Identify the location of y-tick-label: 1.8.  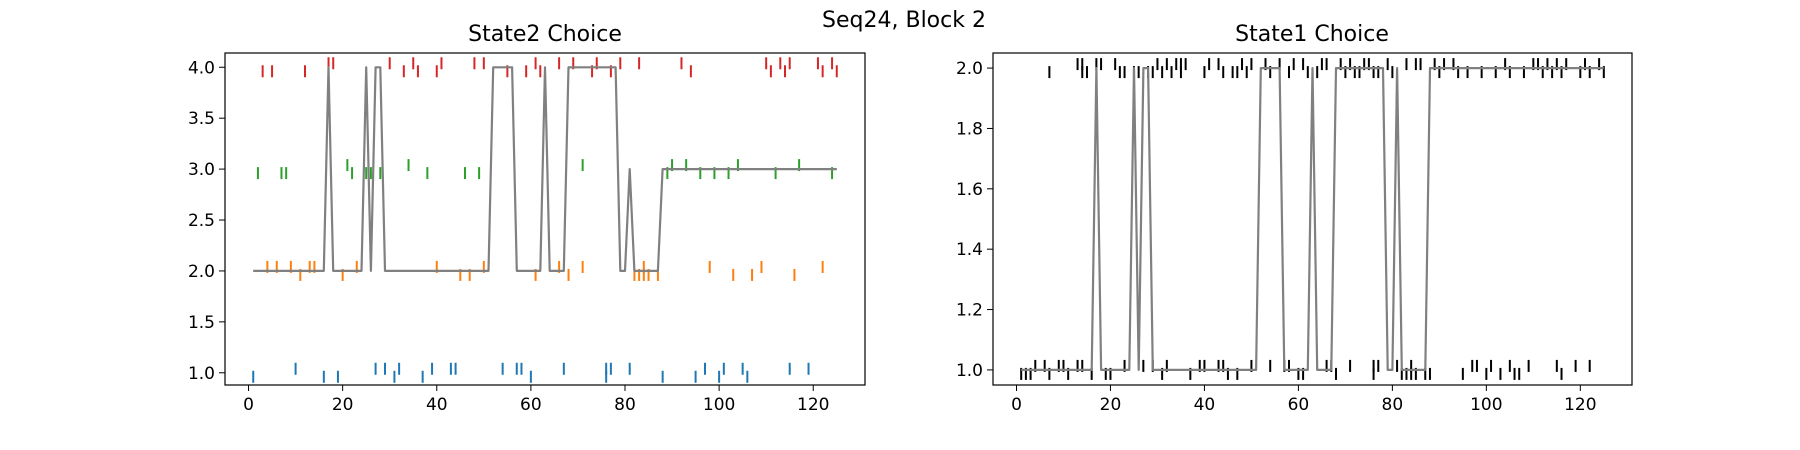
(969, 129).